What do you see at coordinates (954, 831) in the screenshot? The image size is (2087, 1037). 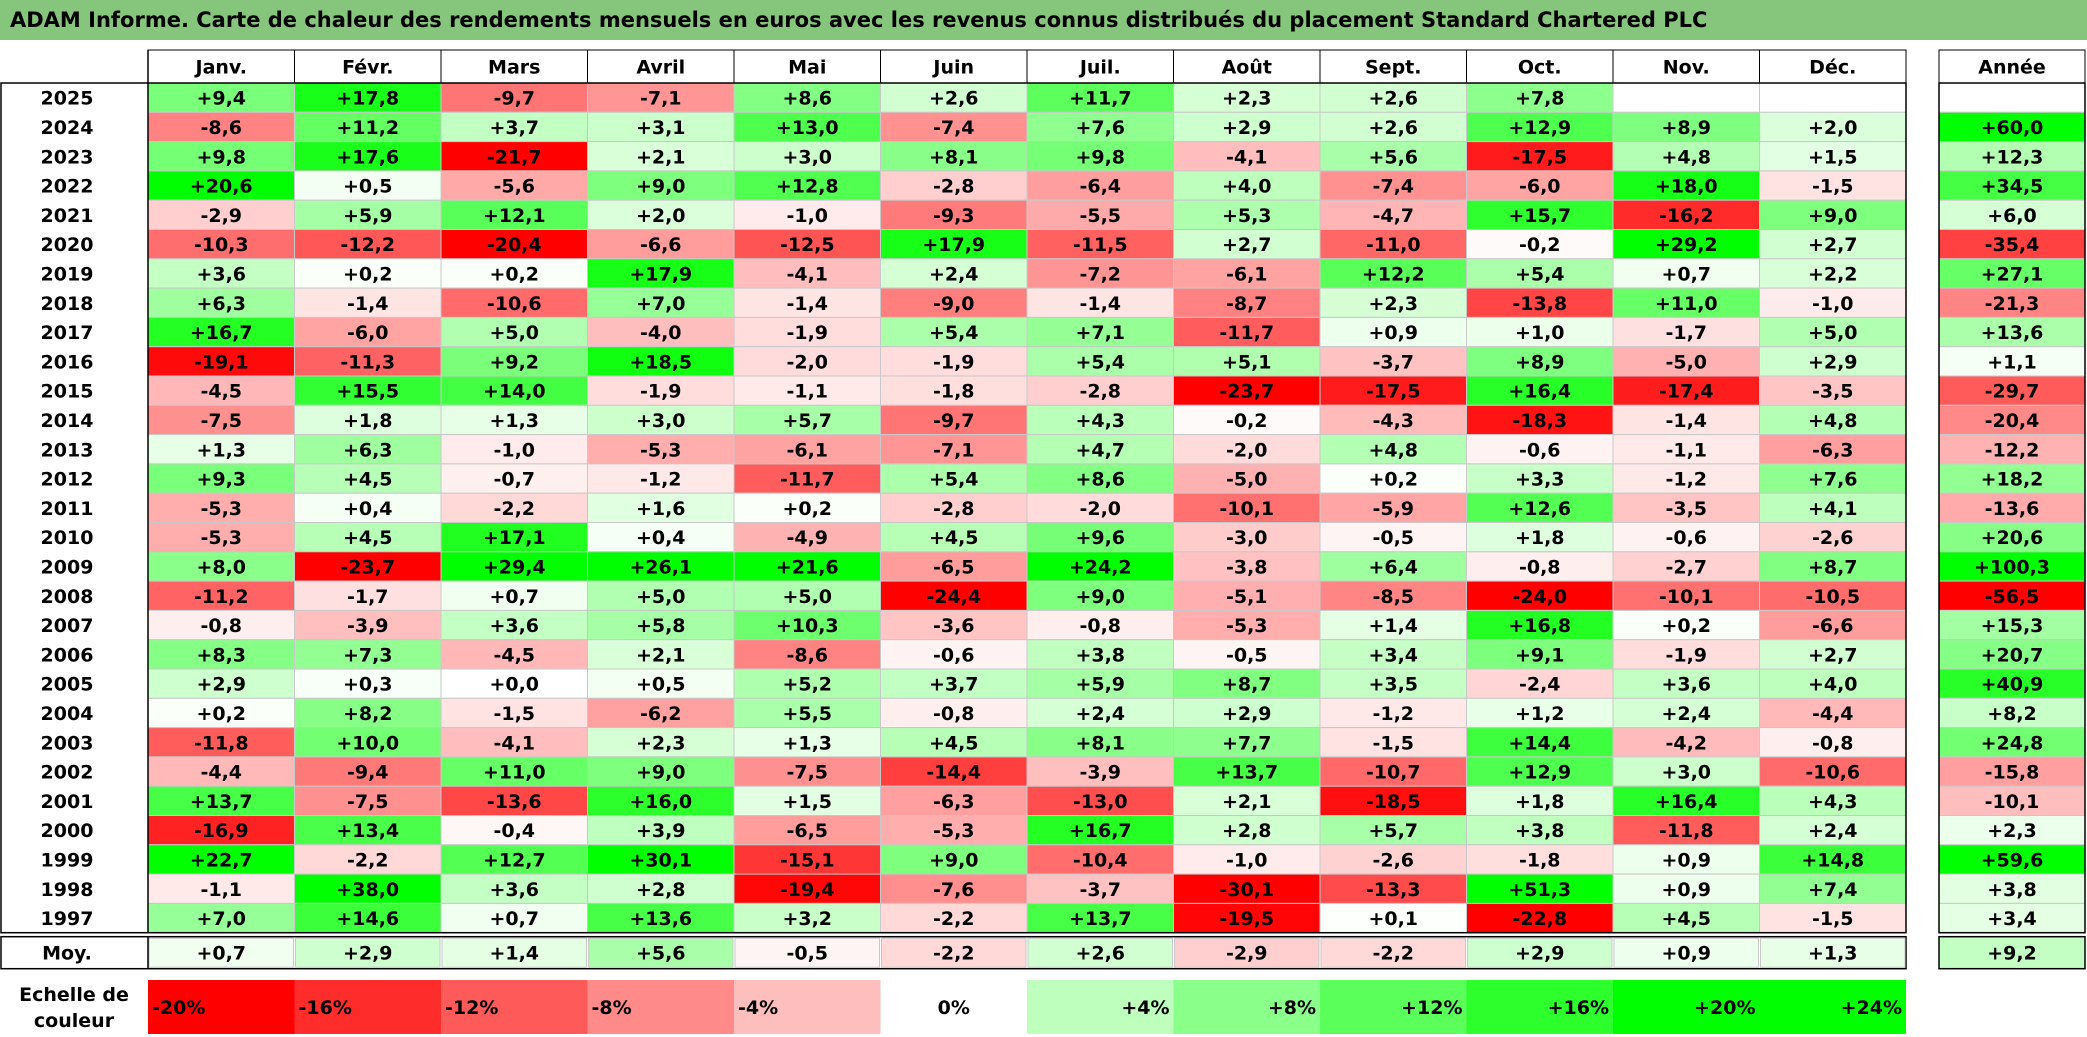 I see `cell-value: -5,3` at bounding box center [954, 831].